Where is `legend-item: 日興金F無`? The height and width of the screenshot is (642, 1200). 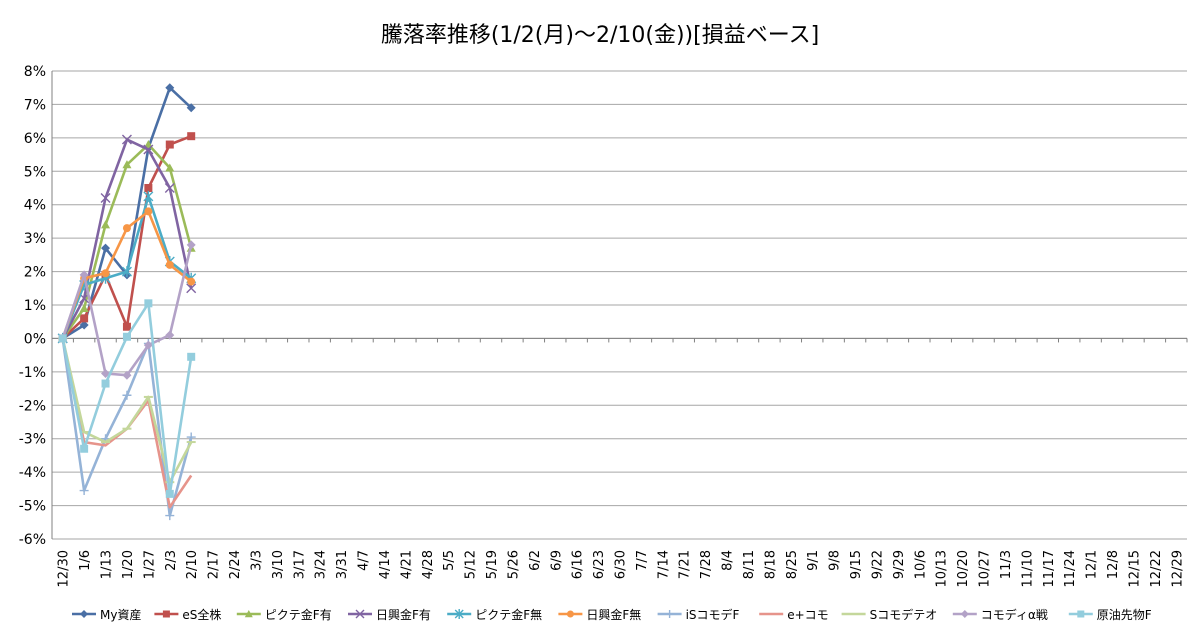
legend-item: 日興金F無 is located at coordinates (599, 614).